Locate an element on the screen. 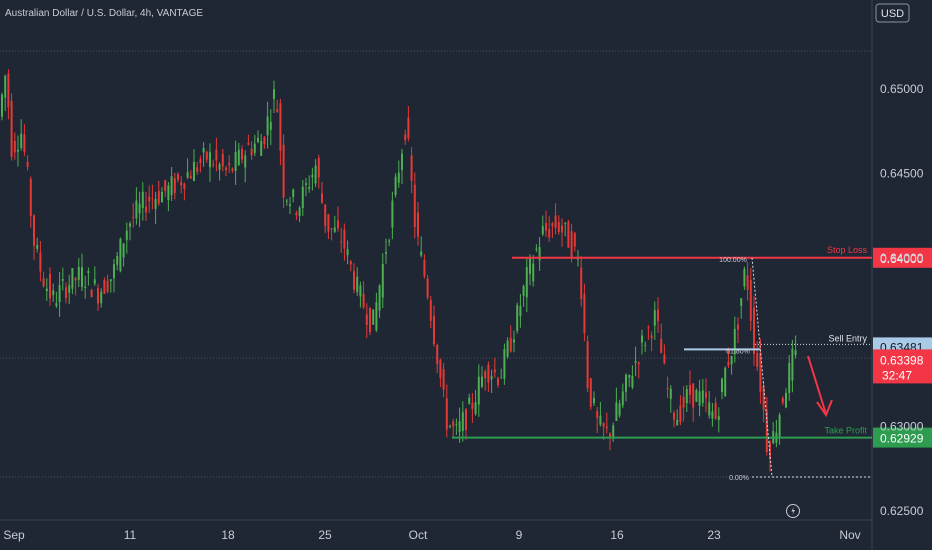 Image resolution: width=932 pixels, height=550 pixels. price-axis: USD 0.65000 0.64500 0.64000 0.63000 0.62500 is located at coordinates (899, 260).